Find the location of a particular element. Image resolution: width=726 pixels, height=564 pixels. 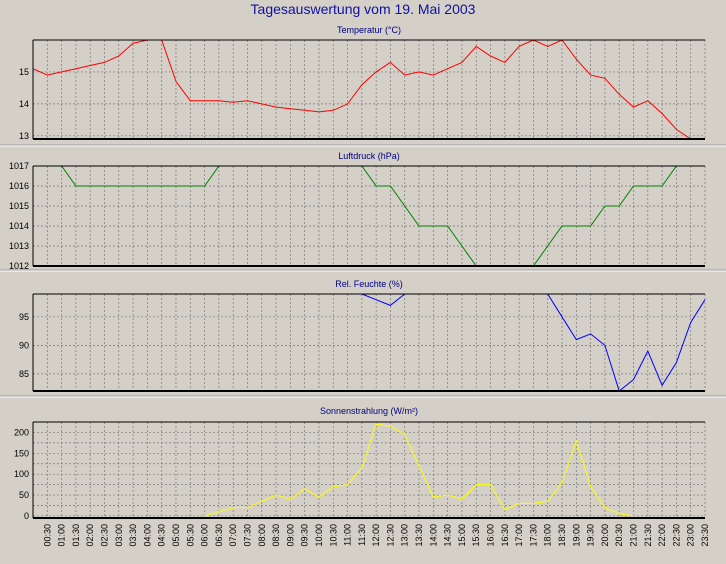

y-tick-label: 1012 is located at coordinates (19, 266).